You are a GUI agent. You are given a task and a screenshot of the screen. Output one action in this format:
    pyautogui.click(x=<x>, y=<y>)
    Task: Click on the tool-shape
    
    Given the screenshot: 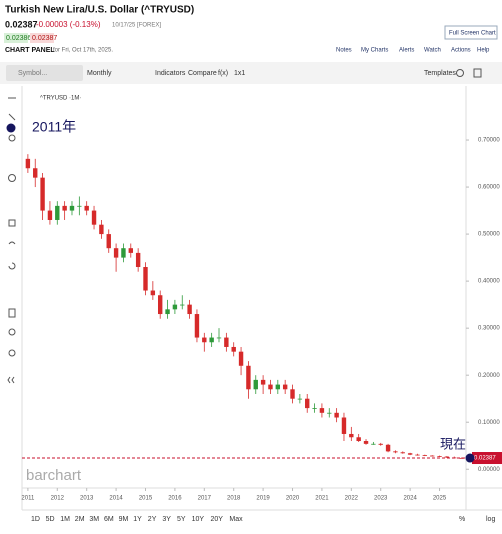 What is the action you would take?
    pyautogui.click(x=12, y=138)
    